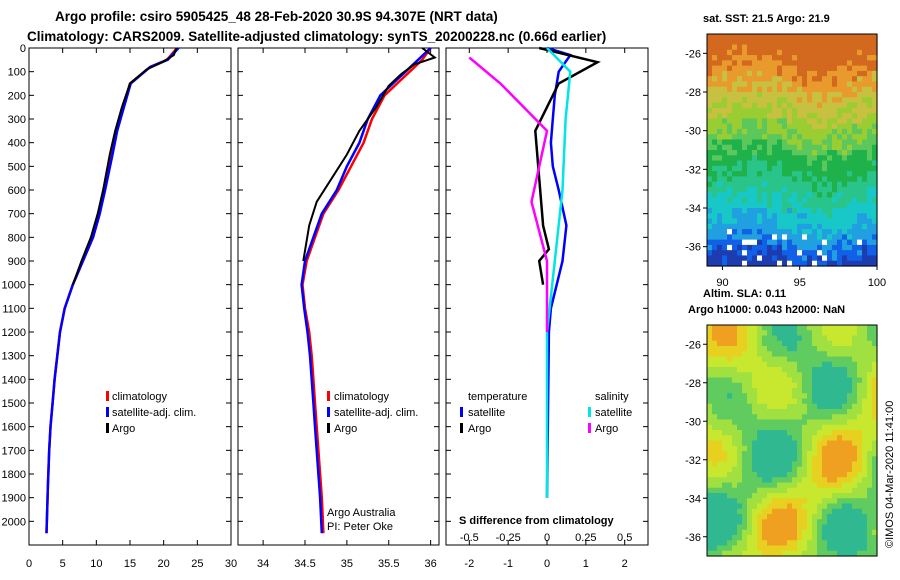 The width and height of the screenshot is (900, 580). Describe the element at coordinates (693, 461) in the screenshot. I see `map-y-tick-label: -32` at that location.